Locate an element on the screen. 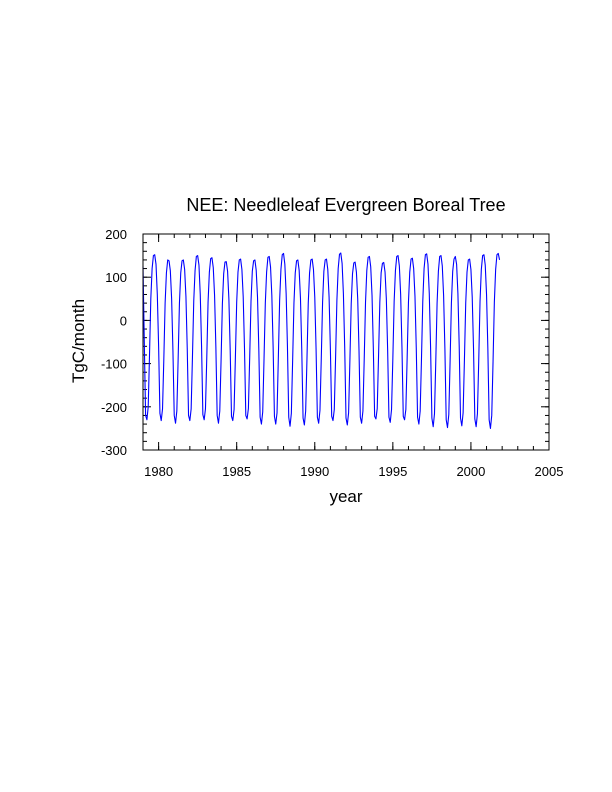  y-tick-label: 200 is located at coordinates (116, 234).